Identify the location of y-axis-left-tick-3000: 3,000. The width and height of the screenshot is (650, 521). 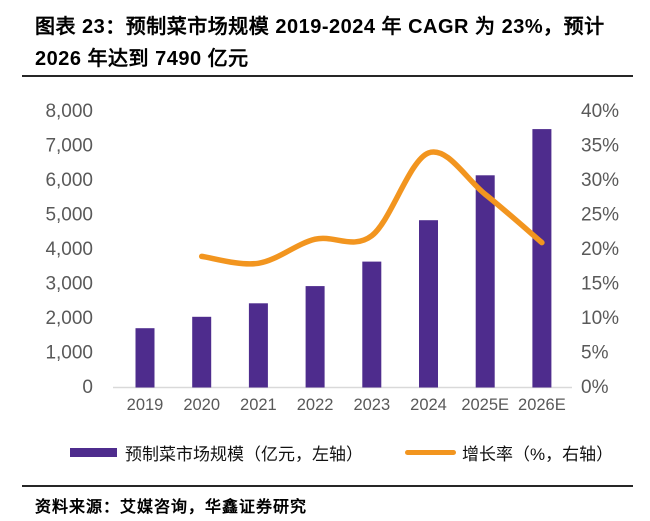
(69, 284).